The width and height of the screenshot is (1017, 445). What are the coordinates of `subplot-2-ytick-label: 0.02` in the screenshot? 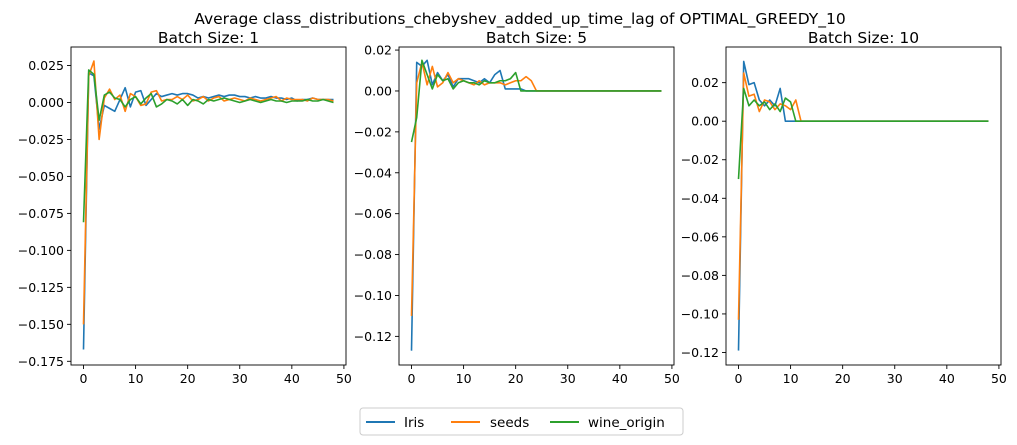 It's located at (378, 50).